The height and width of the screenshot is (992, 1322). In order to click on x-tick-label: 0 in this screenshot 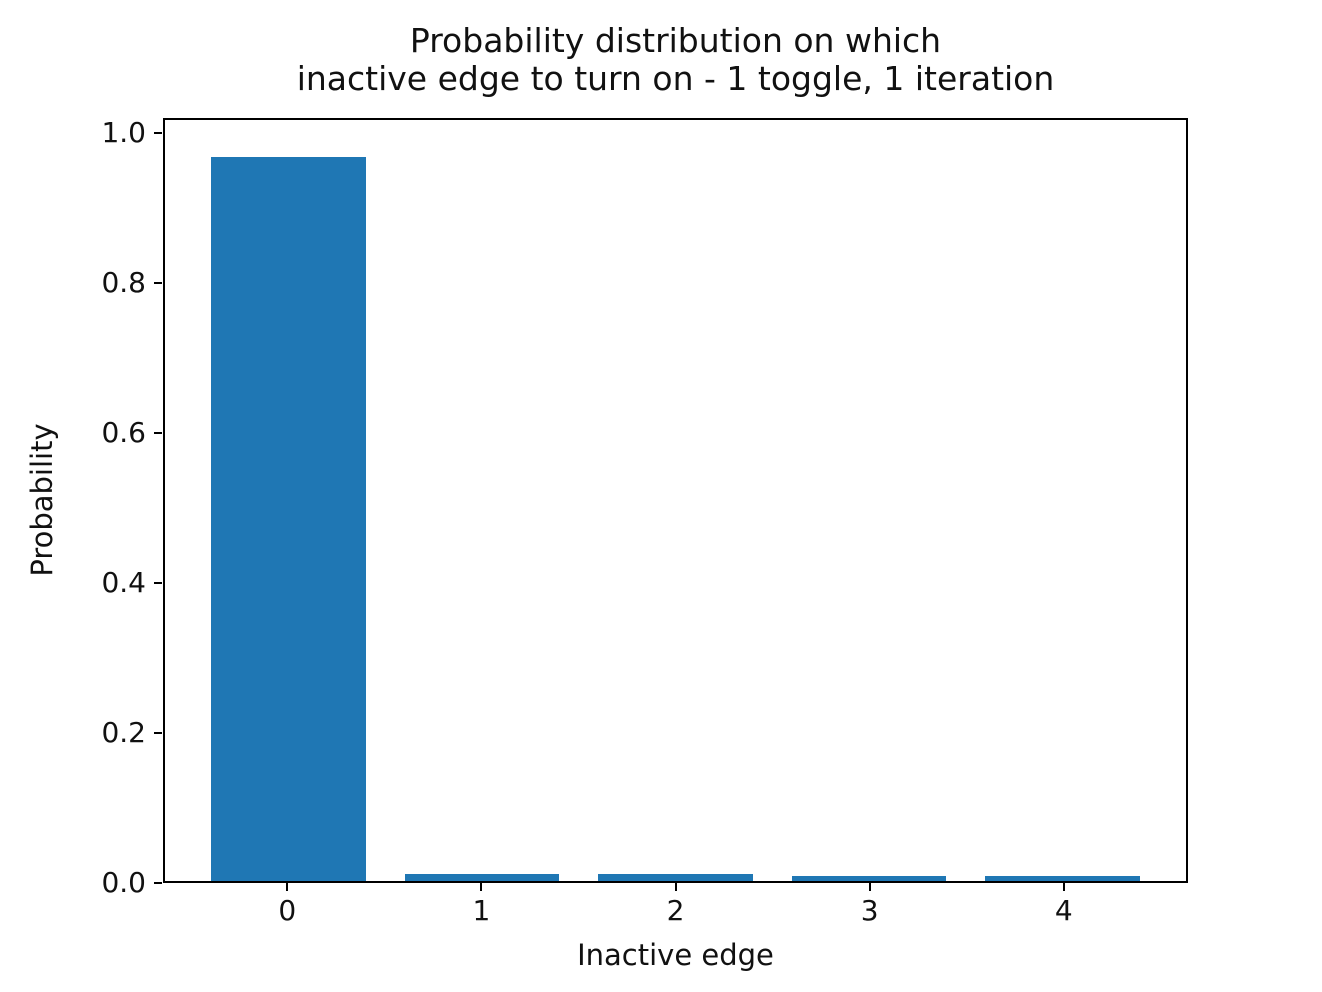, I will do `click(287, 910)`.